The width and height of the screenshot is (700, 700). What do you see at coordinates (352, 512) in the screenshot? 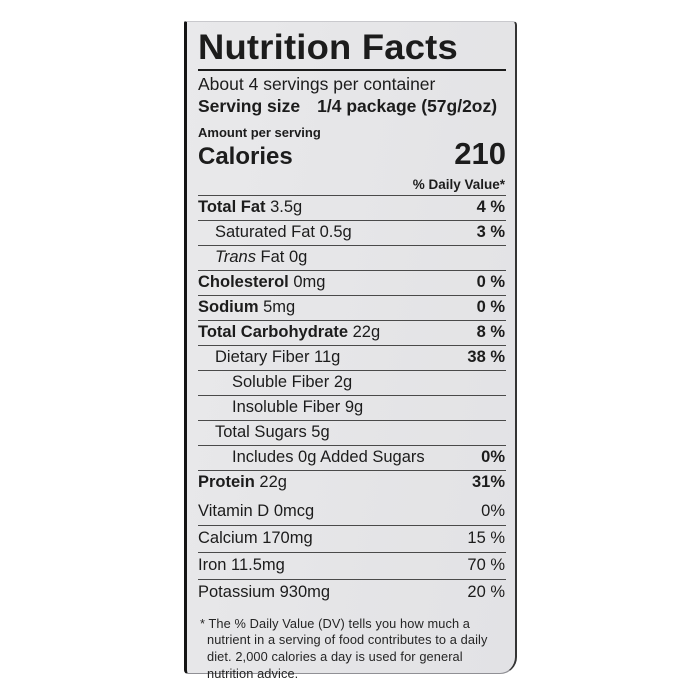
I see `vitamin-row: Vitamin D 0mcg 0%` at bounding box center [352, 512].